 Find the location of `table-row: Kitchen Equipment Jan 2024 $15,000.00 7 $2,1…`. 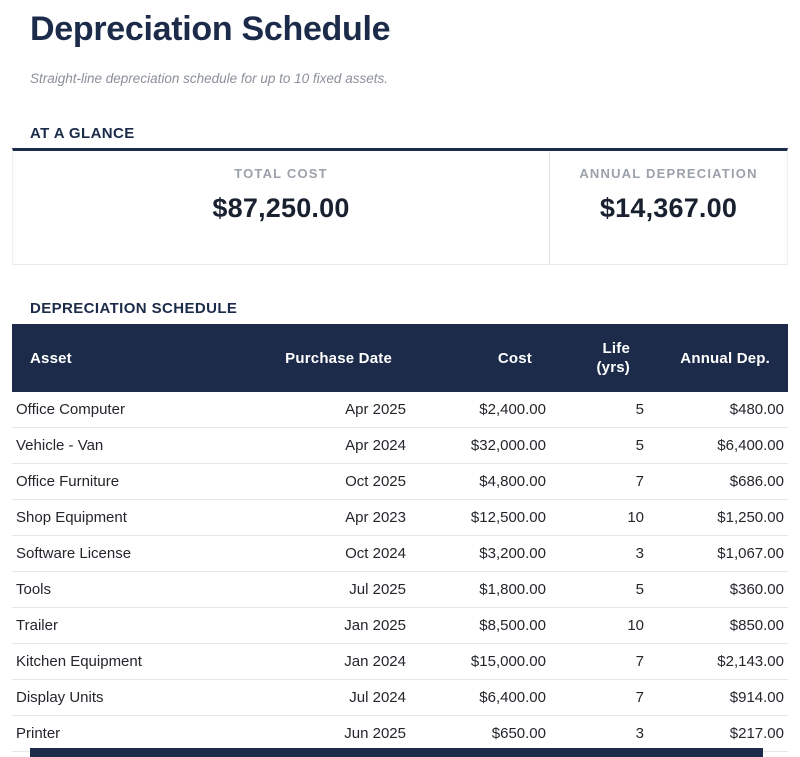

table-row: Kitchen Equipment Jan 2024 $15,000.00 7 $2,1… is located at coordinates (400, 661).